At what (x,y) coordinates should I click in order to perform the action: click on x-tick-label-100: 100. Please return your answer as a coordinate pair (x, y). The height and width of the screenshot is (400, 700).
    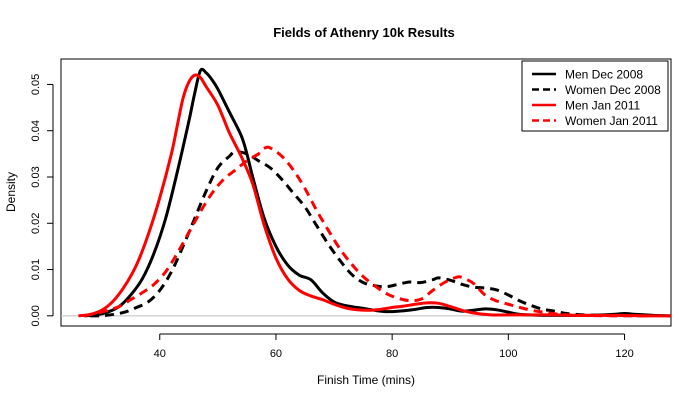
    Looking at the image, I should click on (508, 354).